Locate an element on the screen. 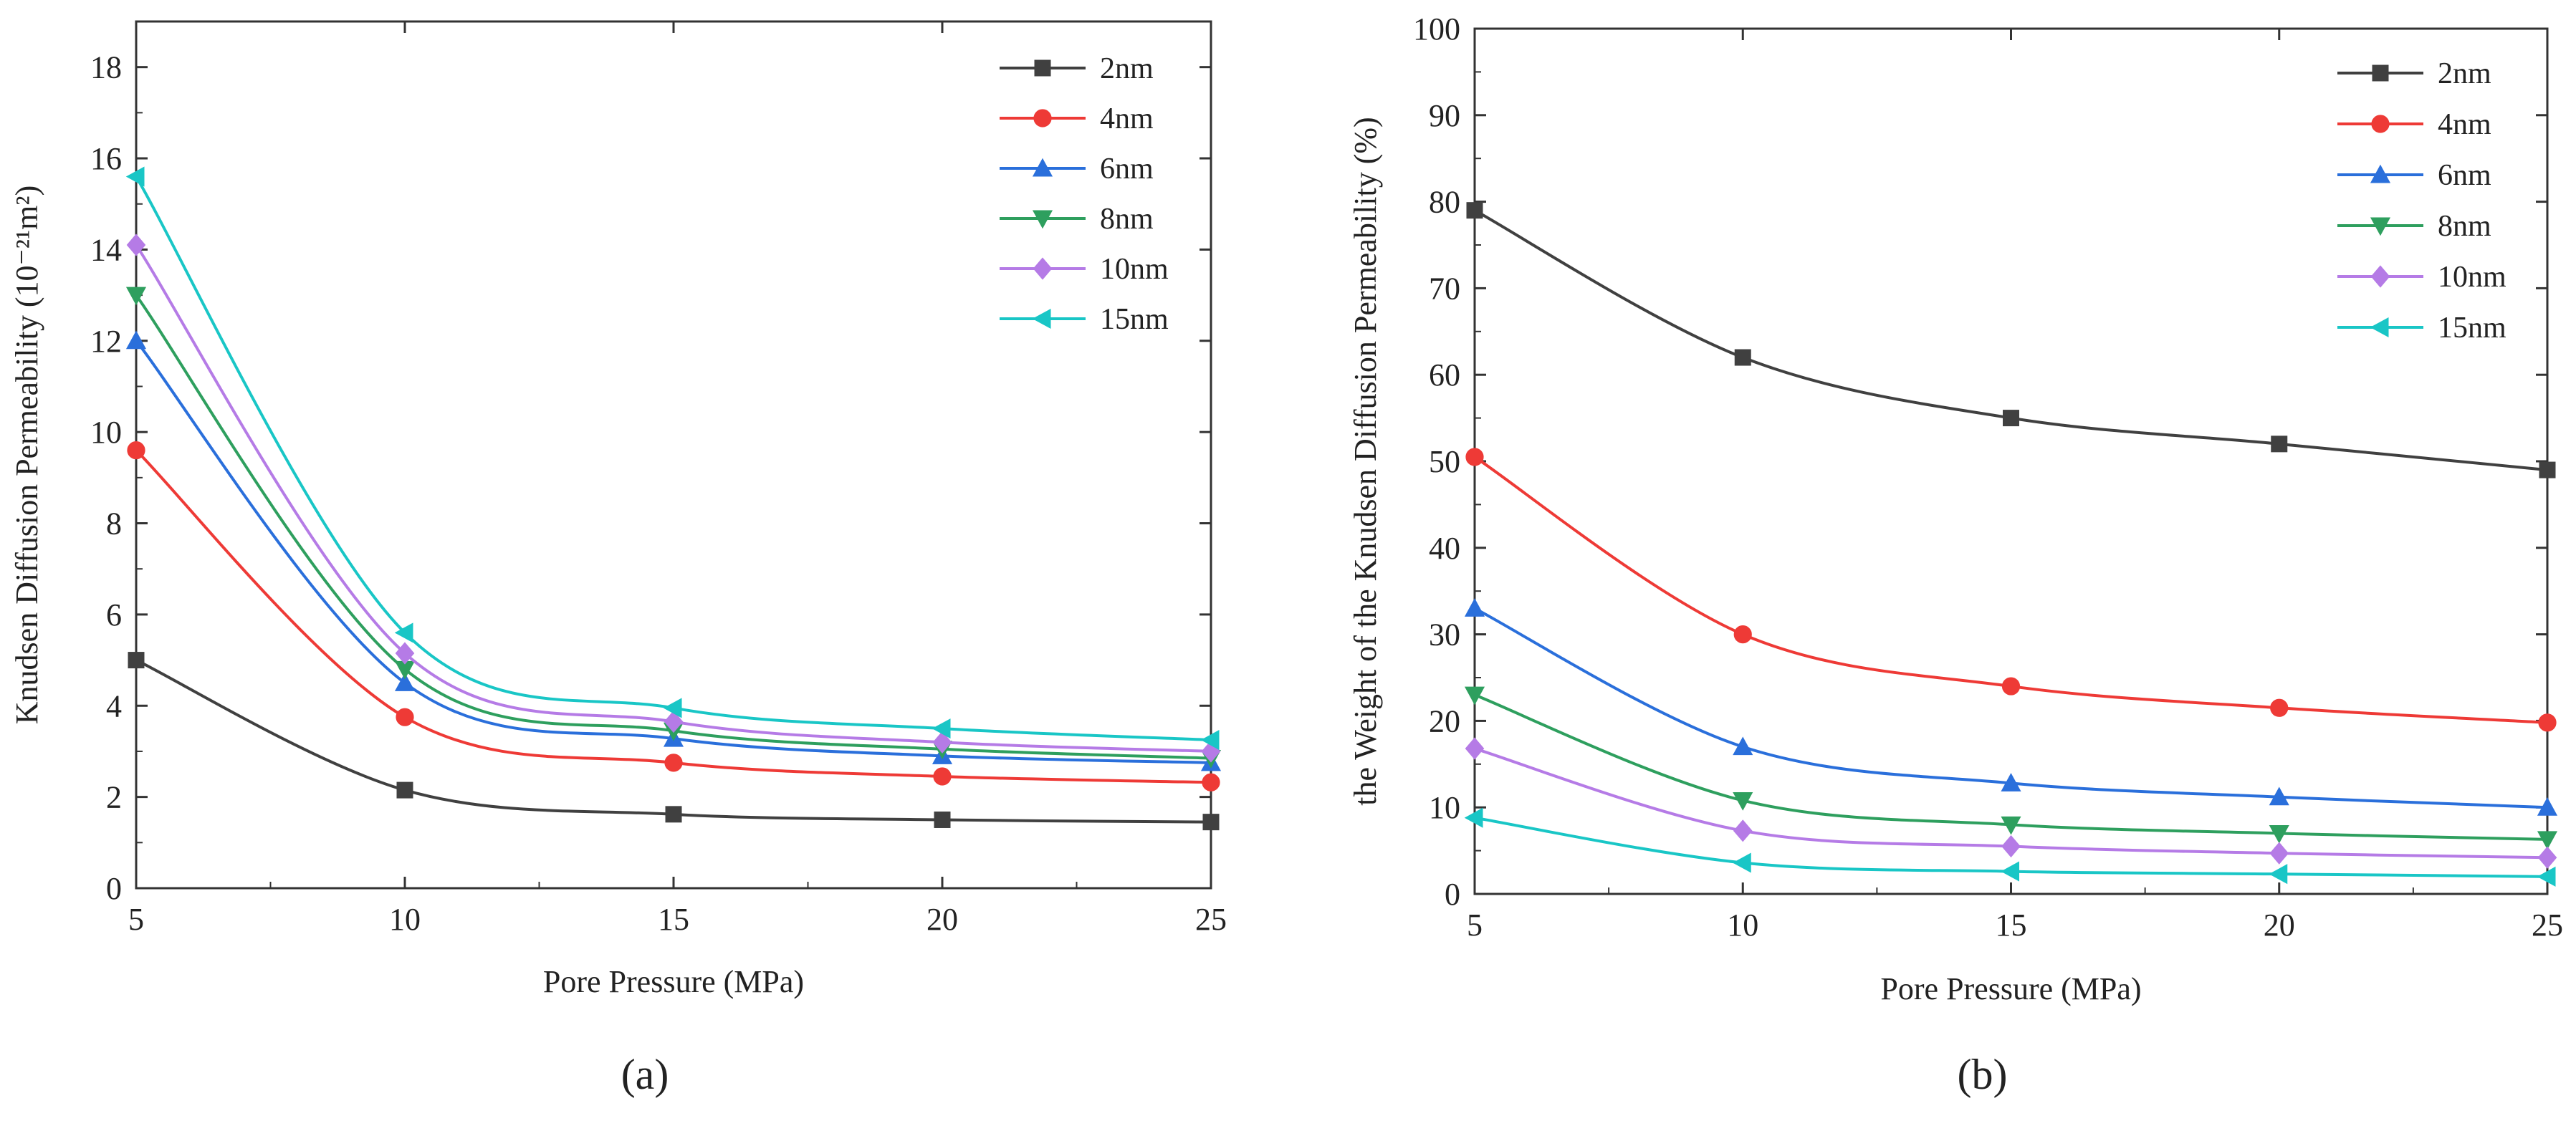 The width and height of the screenshot is (2576, 1126). y-tick-label: 18 is located at coordinates (106, 67).